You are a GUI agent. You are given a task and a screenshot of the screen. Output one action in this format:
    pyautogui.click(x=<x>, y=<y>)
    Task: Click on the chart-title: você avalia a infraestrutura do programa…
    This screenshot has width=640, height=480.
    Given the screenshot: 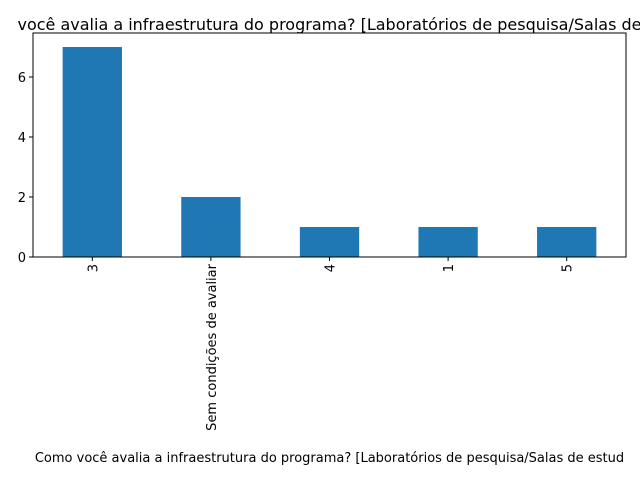 What is the action you would take?
    pyautogui.click(x=328, y=24)
    